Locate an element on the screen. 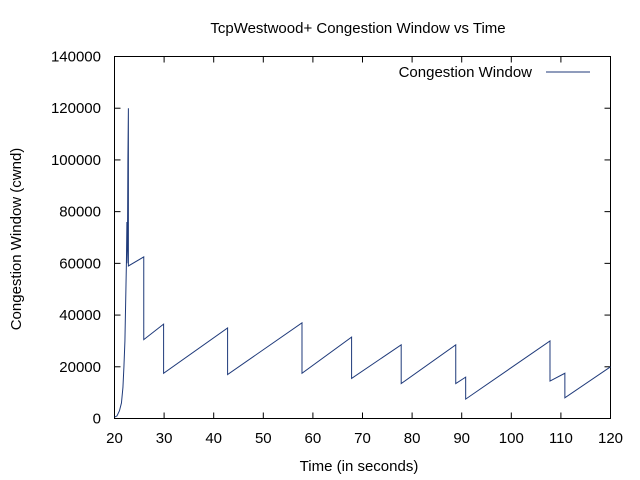 The height and width of the screenshot is (480, 640). y-tick-label: 60000 is located at coordinates (80, 263).